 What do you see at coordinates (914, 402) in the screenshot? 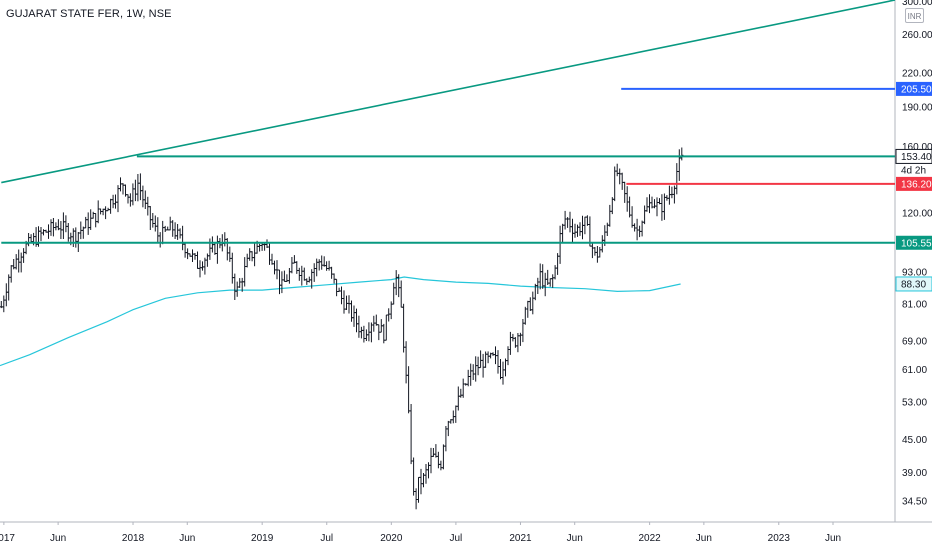
I see `y-tick-label: 53.00` at bounding box center [914, 402].